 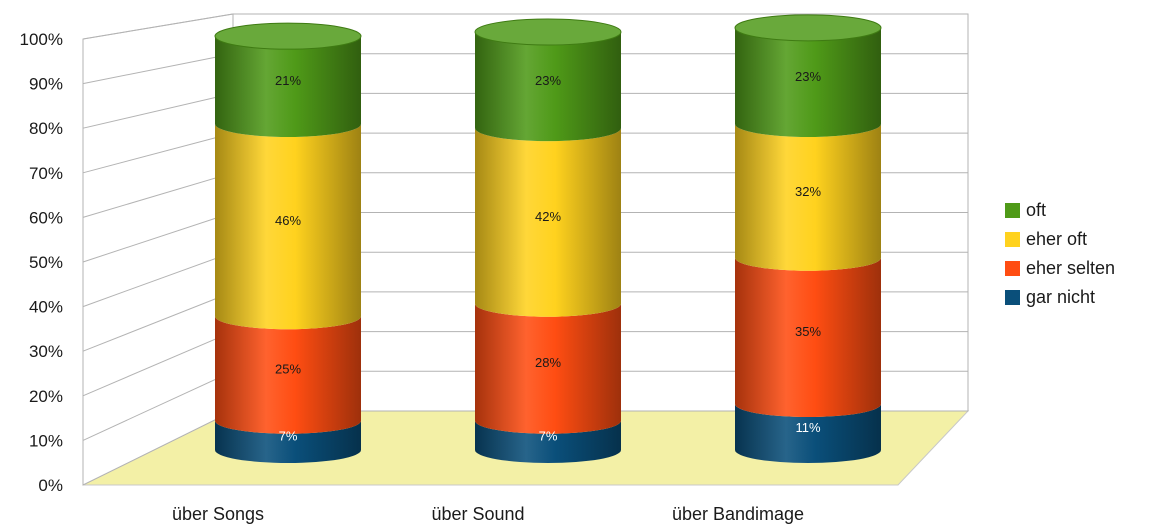 What do you see at coordinates (46, 84) in the screenshot?
I see `y-tick-label: 90%` at bounding box center [46, 84].